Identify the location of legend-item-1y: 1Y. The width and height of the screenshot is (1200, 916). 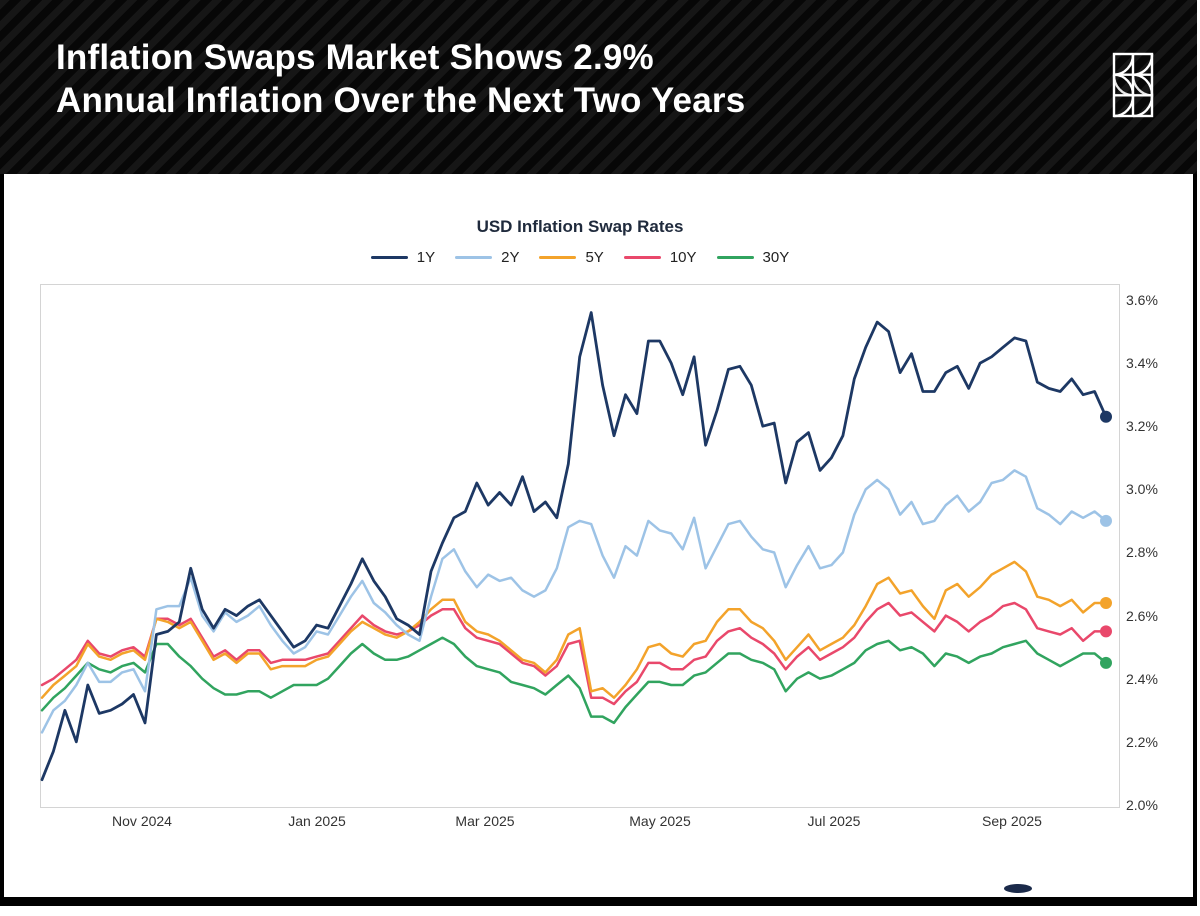
(403, 257).